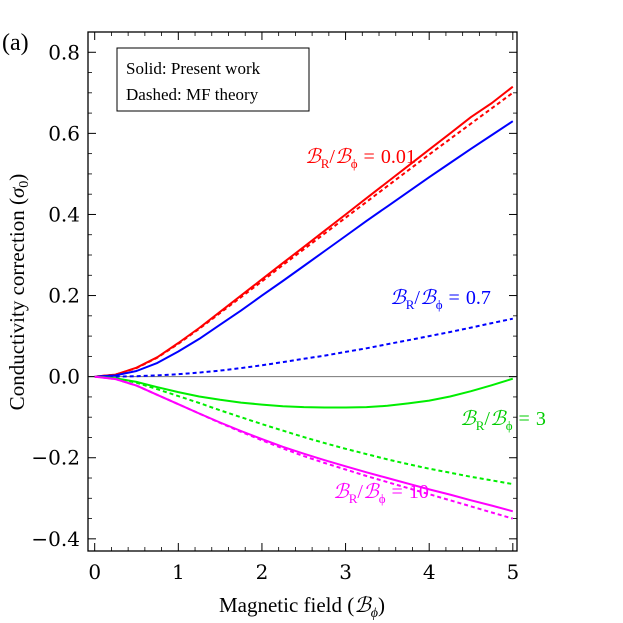  Describe the element at coordinates (429, 572) in the screenshot. I see `x-tick-label: 4` at that location.